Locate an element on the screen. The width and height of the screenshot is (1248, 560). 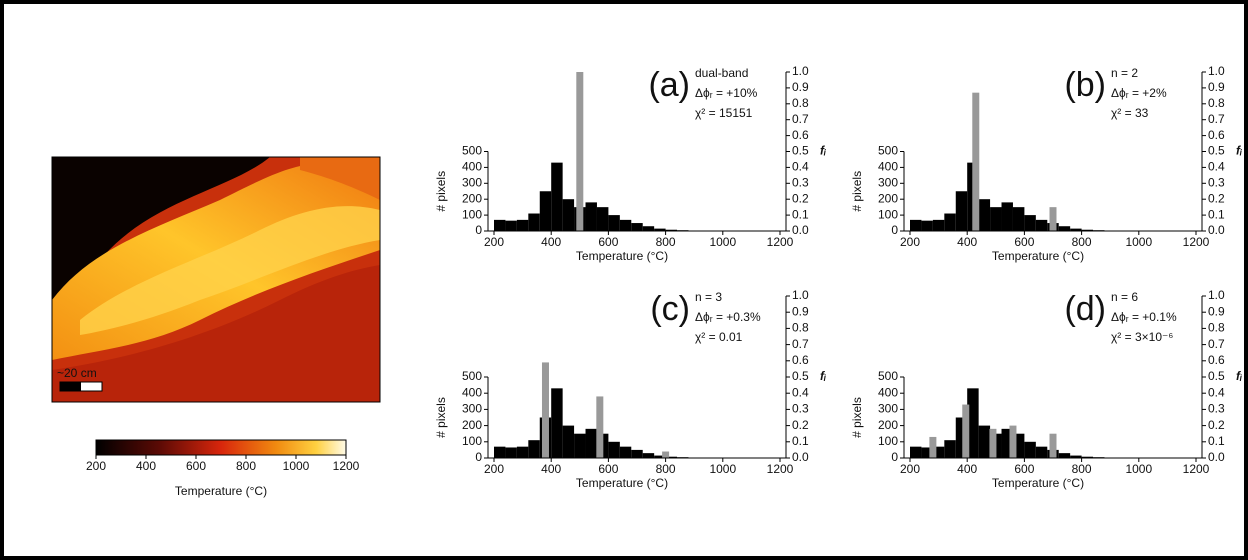
colorbar-tick-label: 400 is located at coordinates (146, 466).